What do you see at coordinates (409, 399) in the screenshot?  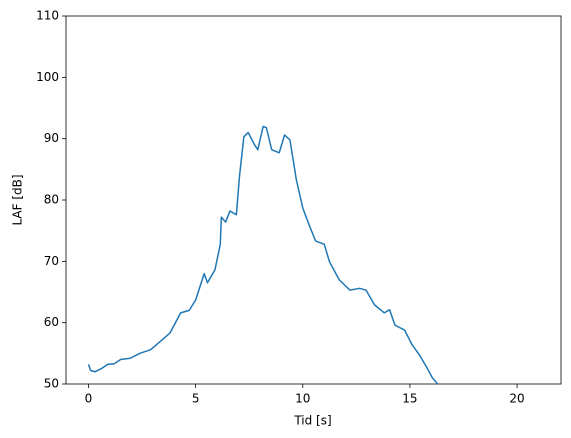 I see `x-tick-label: 15` at bounding box center [409, 399].